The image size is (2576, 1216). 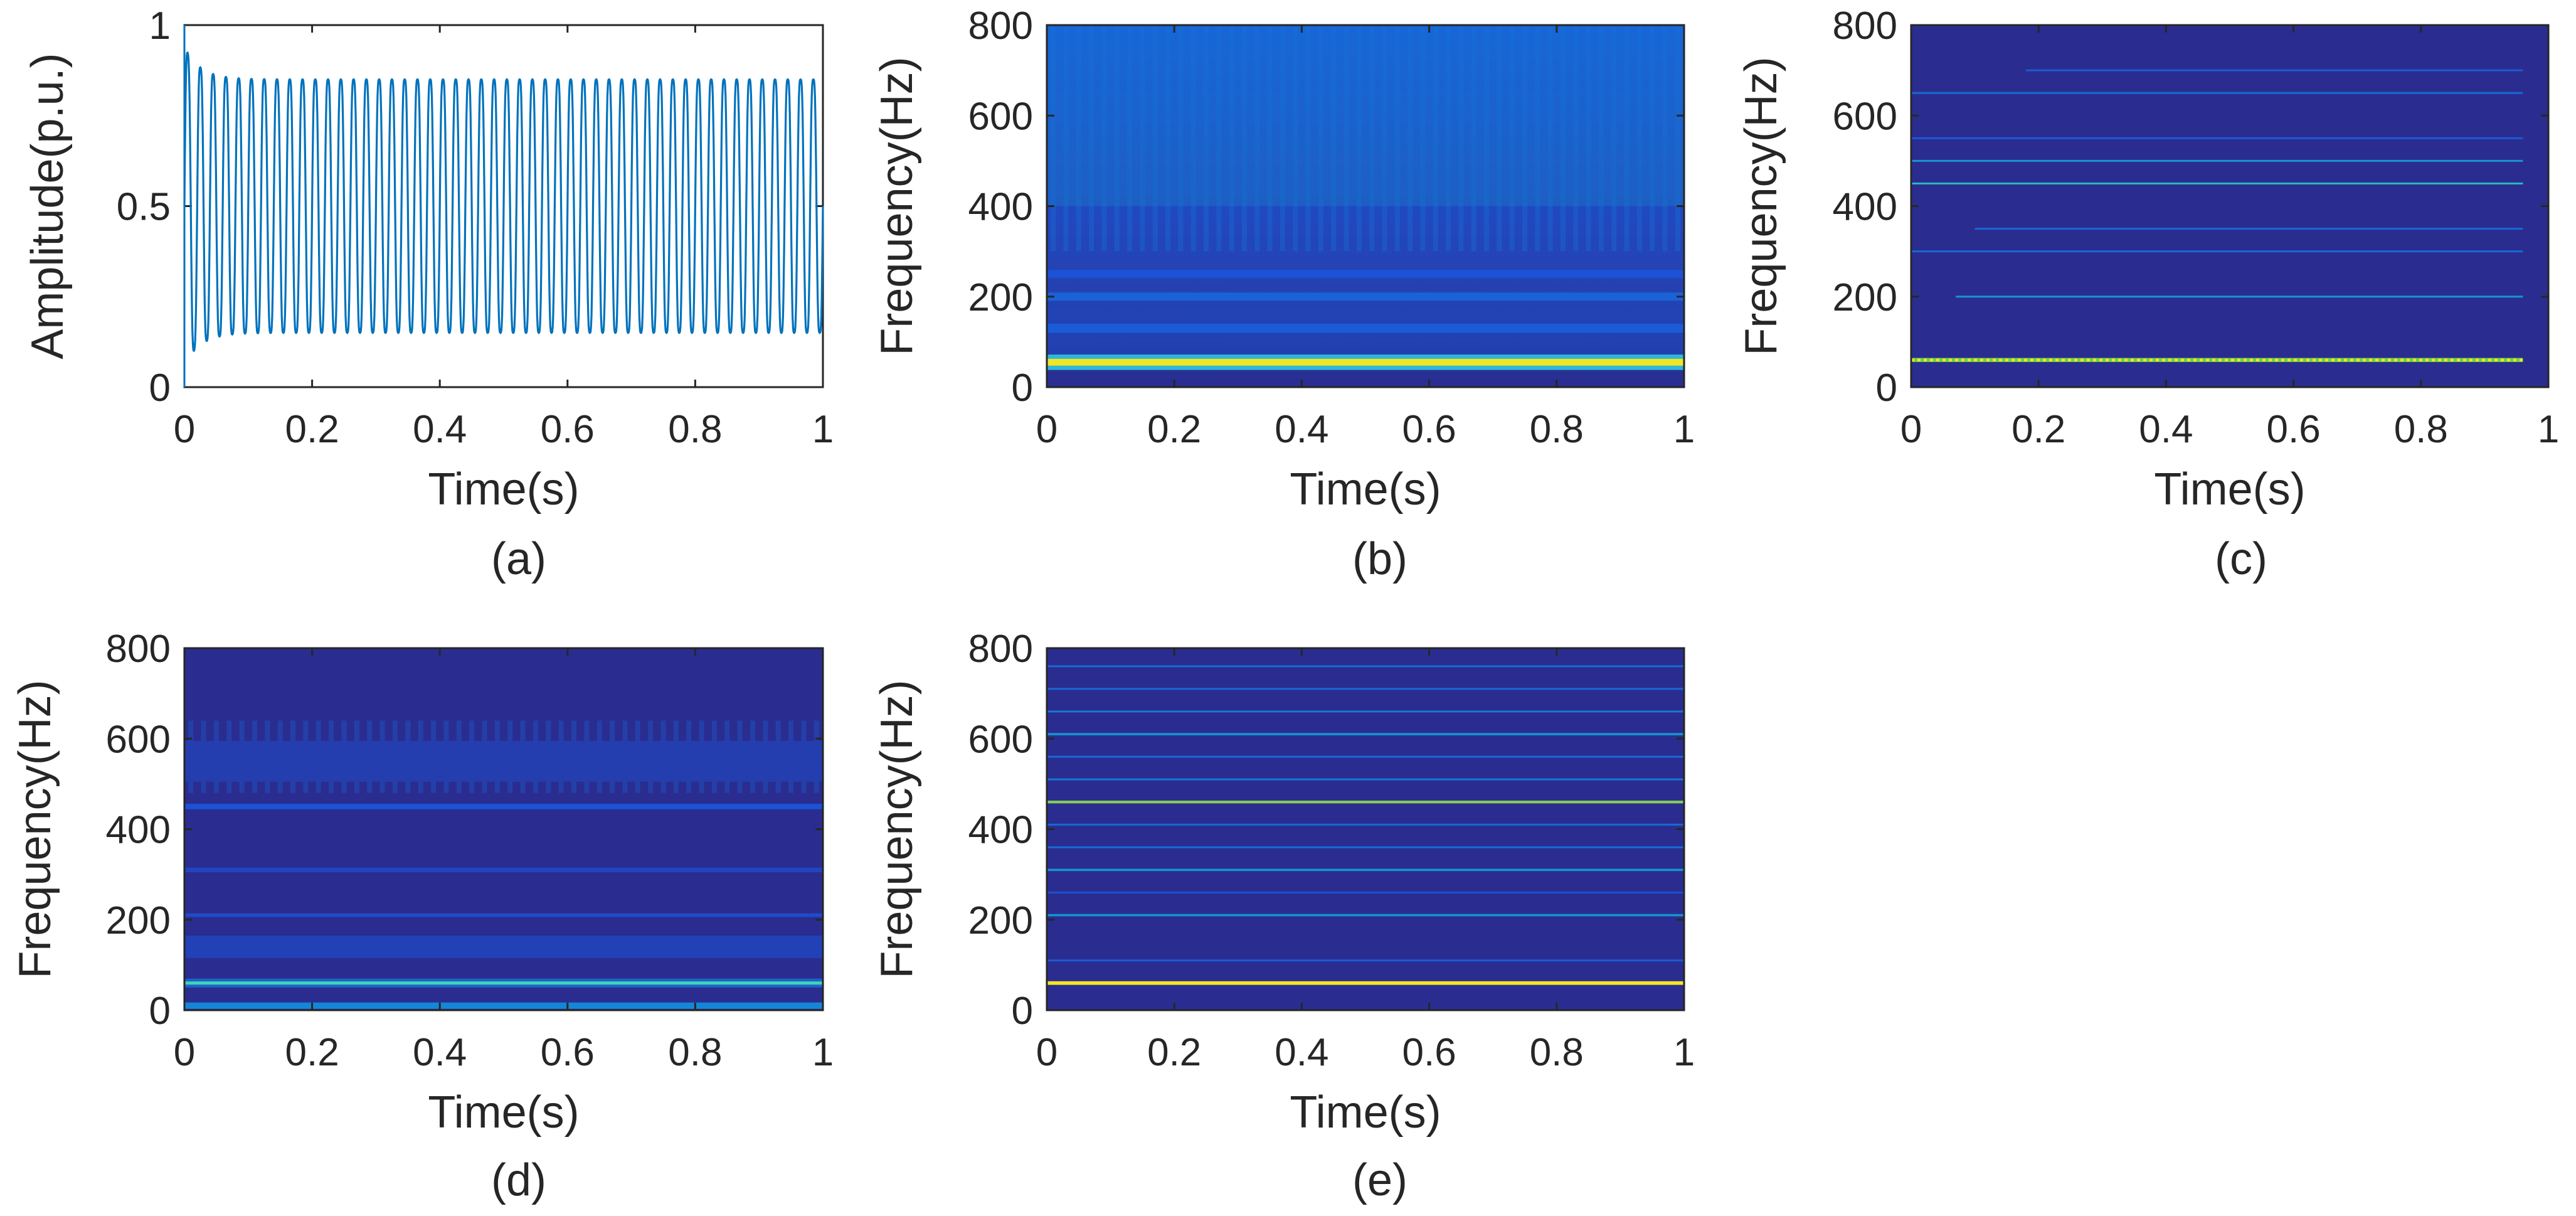 What do you see at coordinates (160, 26) in the screenshot?
I see `y-tick-label: 1` at bounding box center [160, 26].